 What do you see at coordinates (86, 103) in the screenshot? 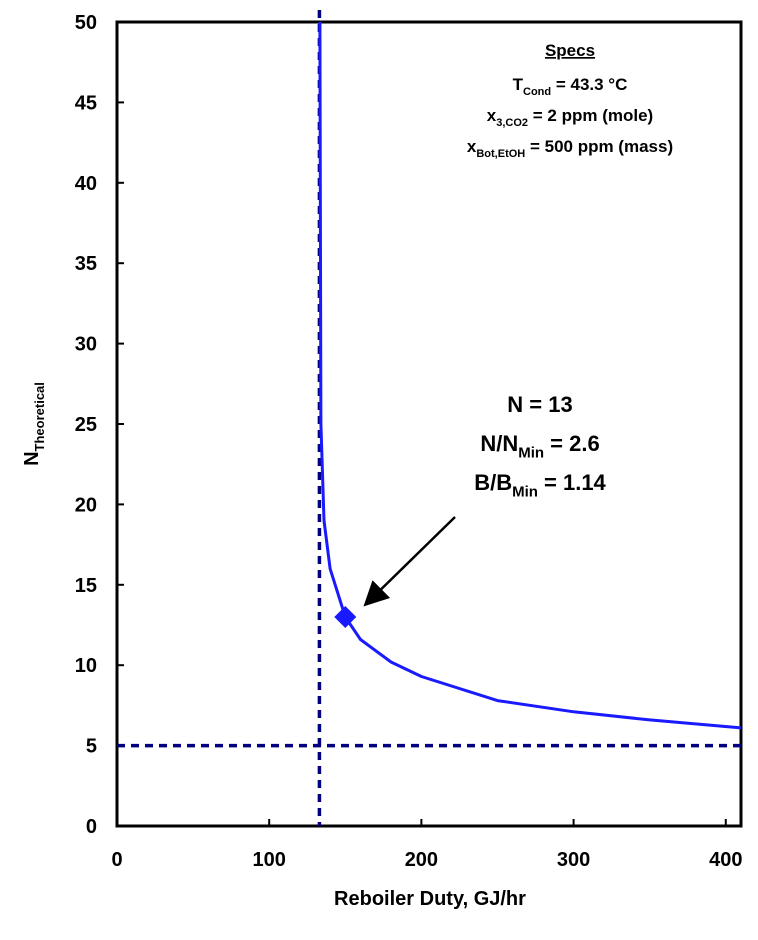
I see `y-tick-label: 45` at bounding box center [86, 103].